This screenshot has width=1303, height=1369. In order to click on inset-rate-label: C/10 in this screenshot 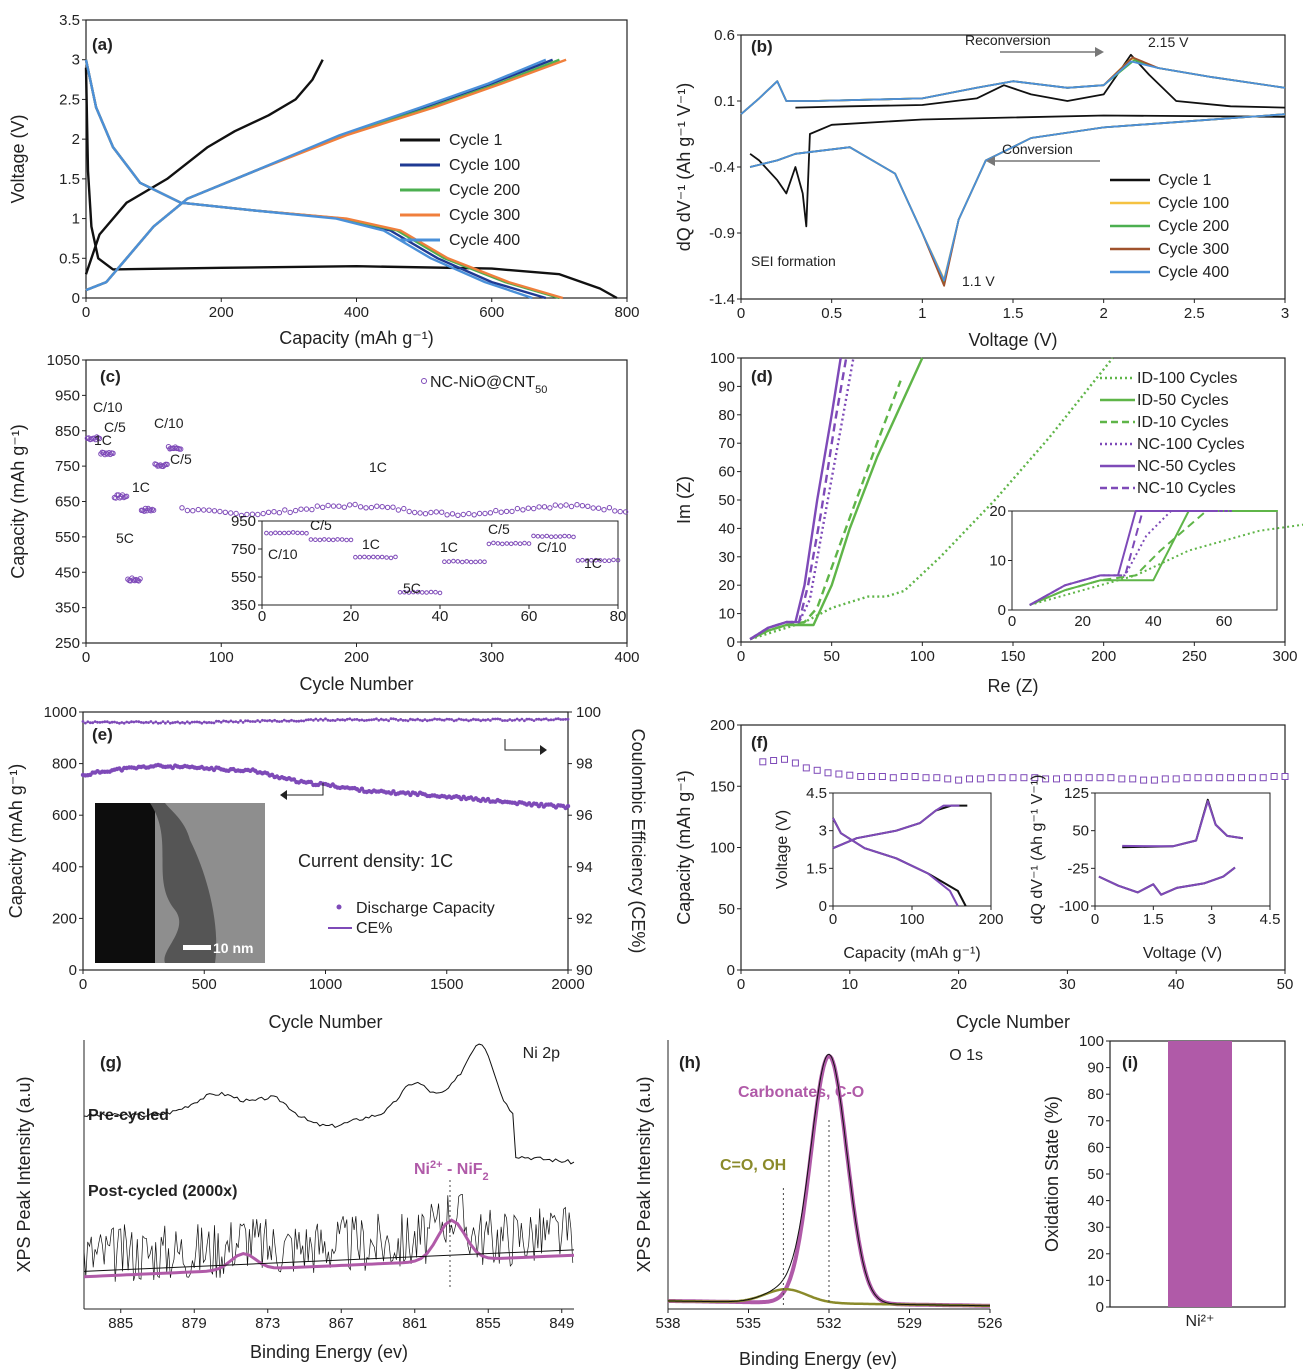, I will do `click(283, 554)`.